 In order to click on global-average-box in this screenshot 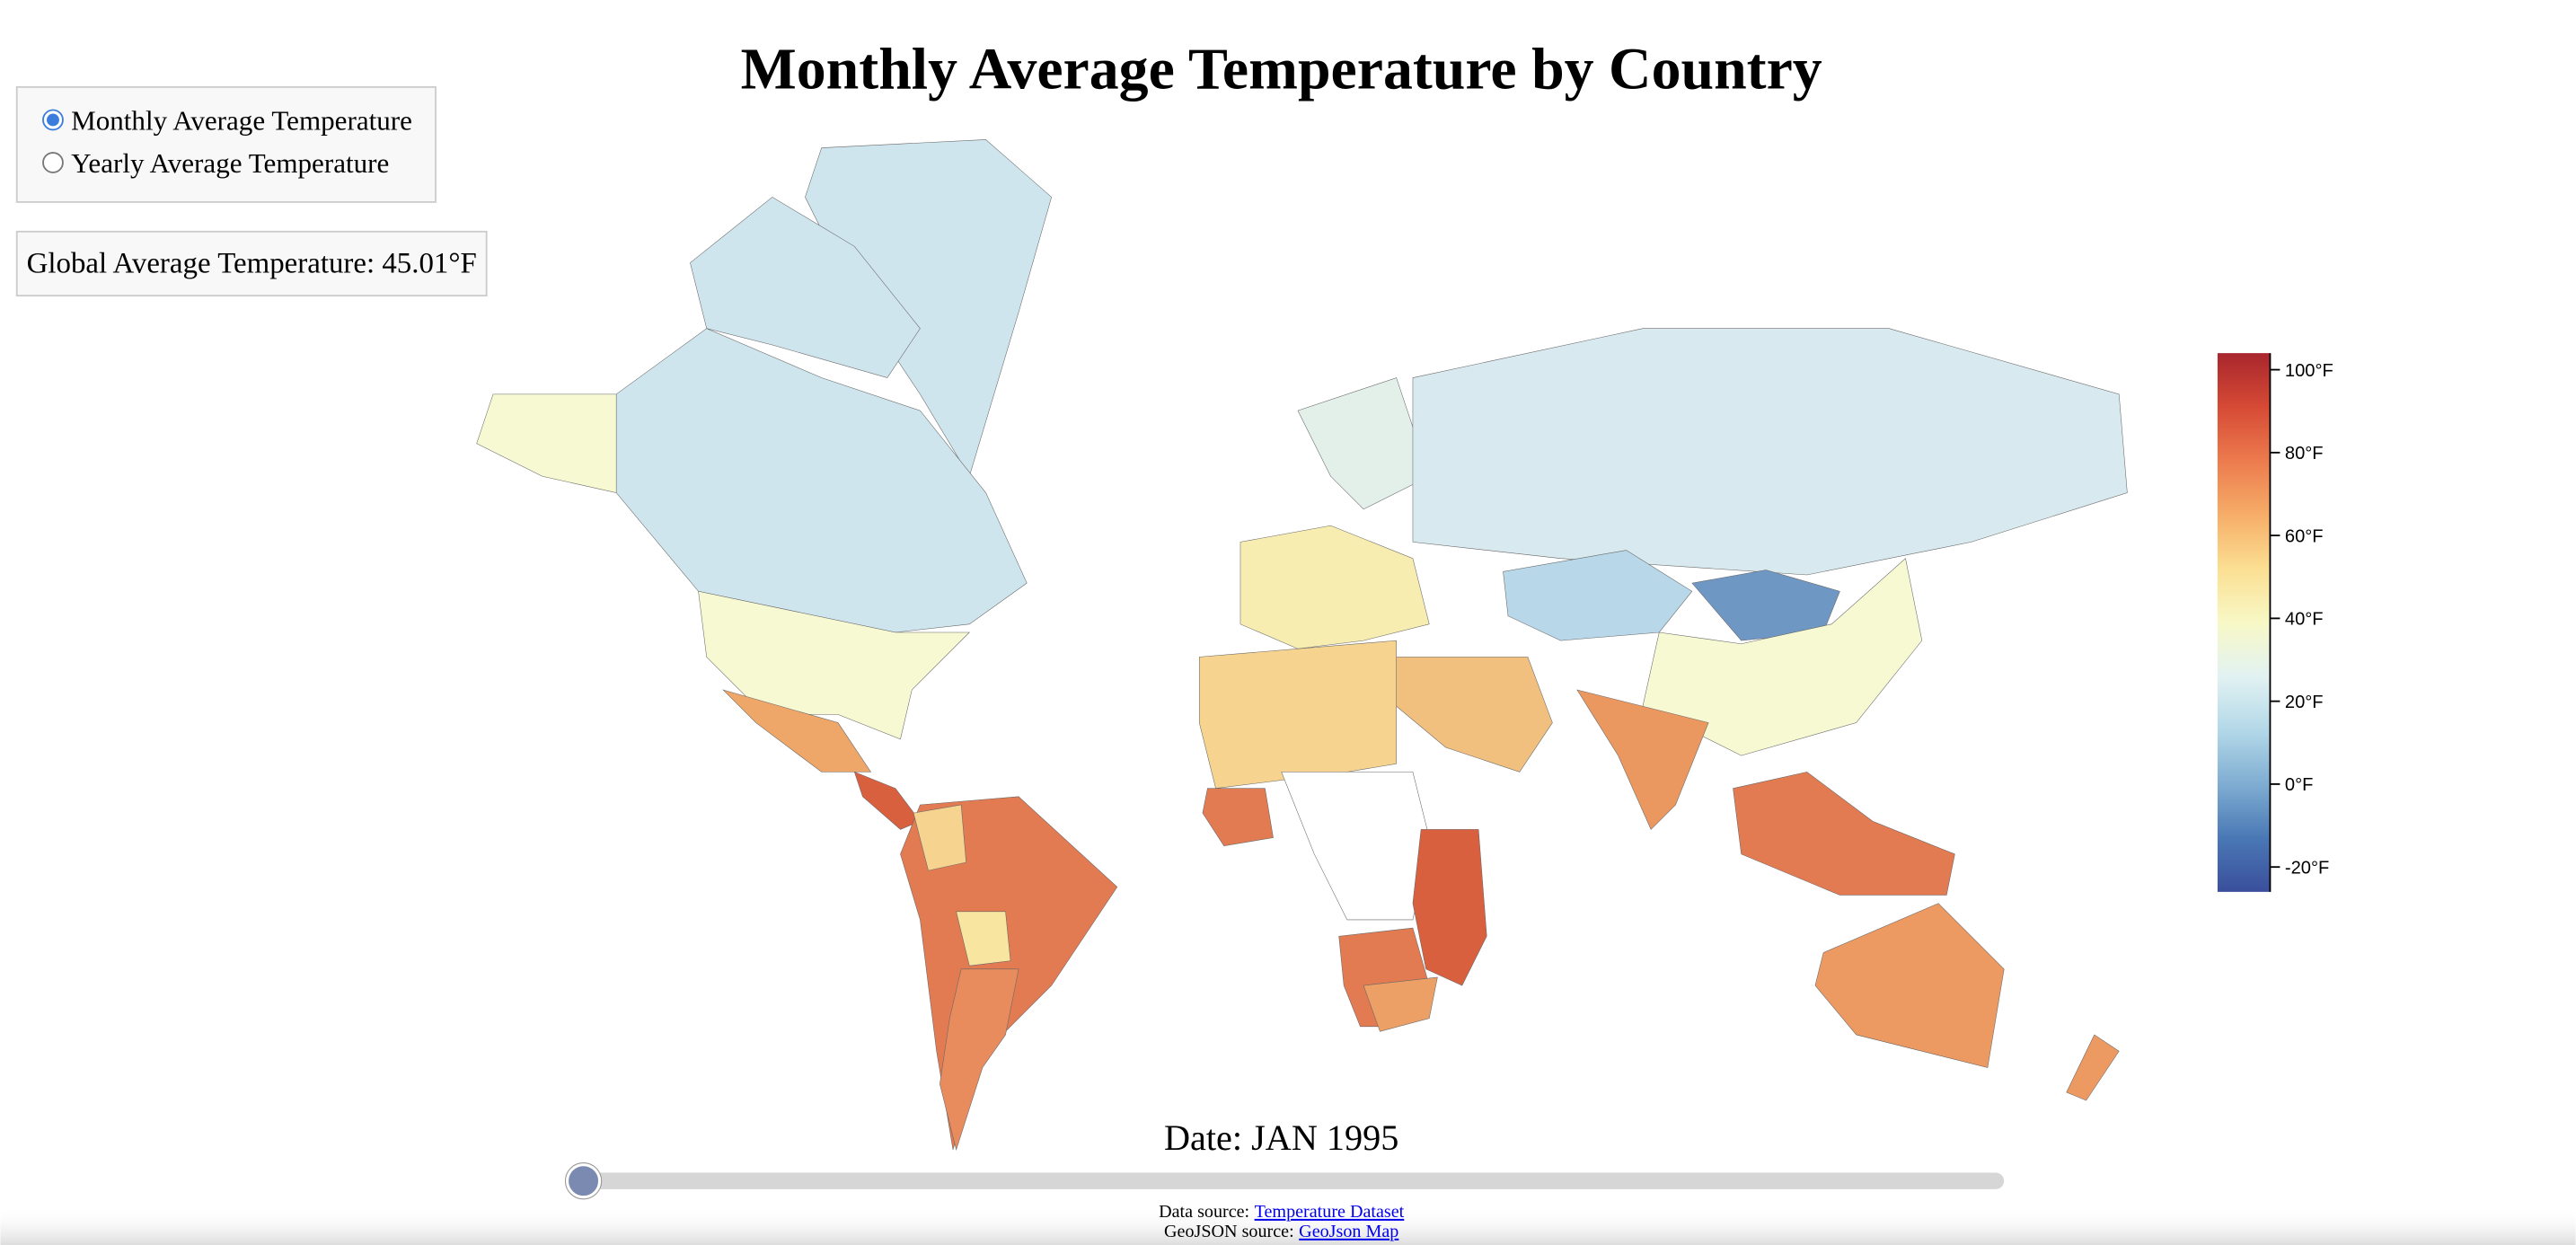, I will do `click(251, 263)`.